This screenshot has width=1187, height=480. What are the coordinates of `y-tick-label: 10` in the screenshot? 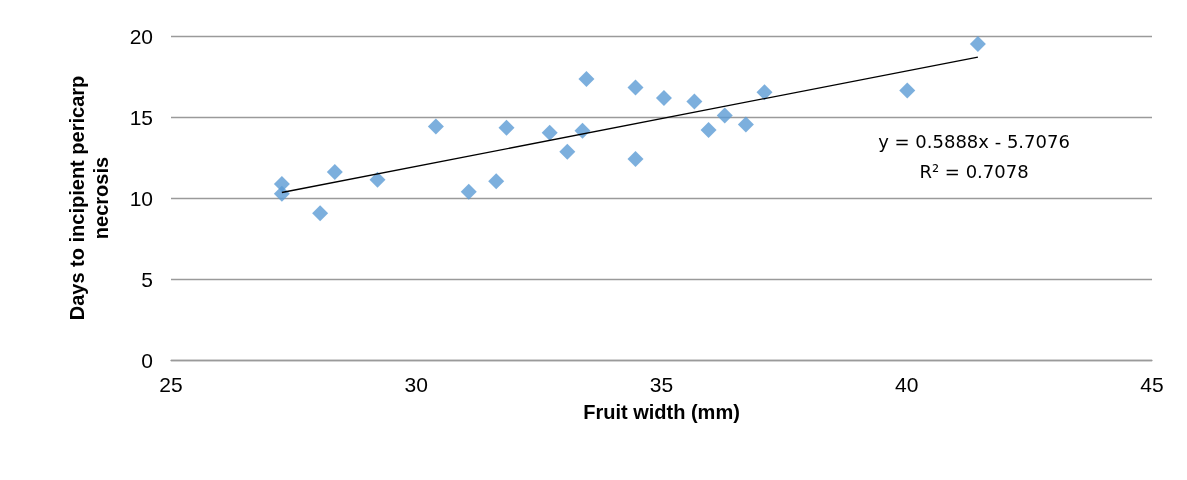 It's located at (141, 198).